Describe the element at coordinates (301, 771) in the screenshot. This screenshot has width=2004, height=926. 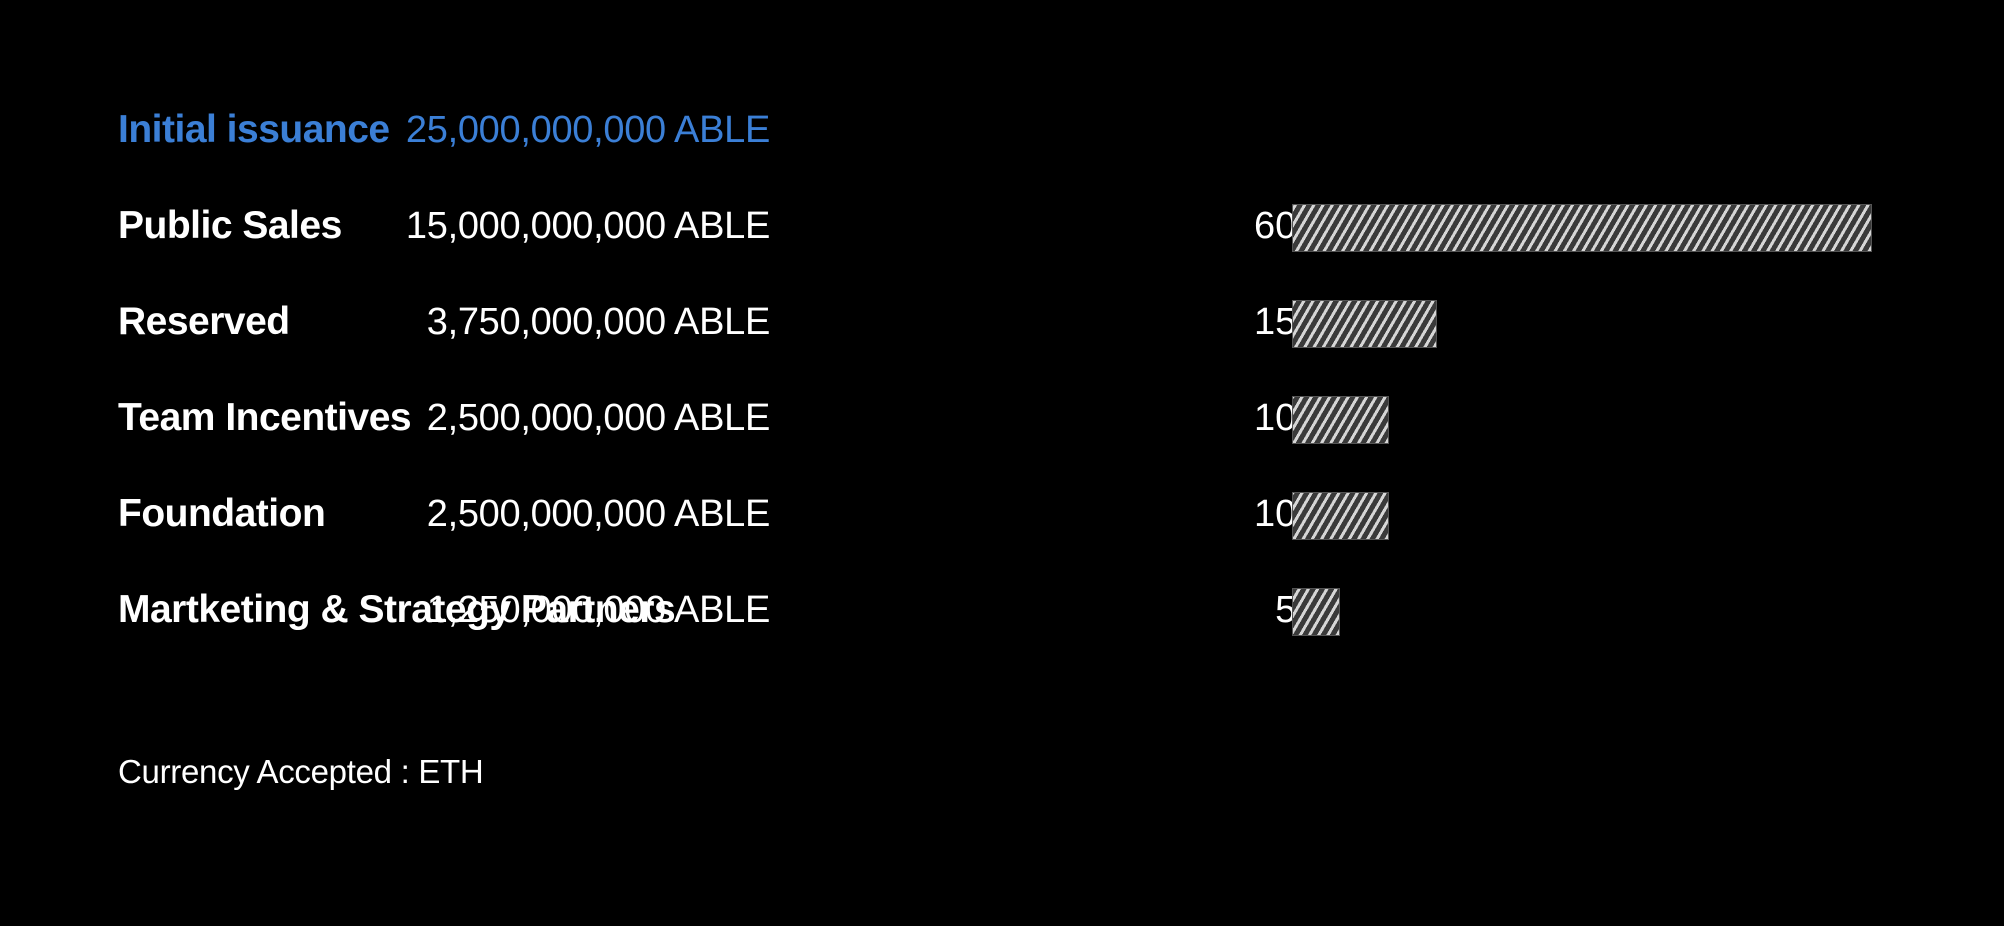
I see `currency-accepted-note: Currency Accepted : ETH` at that location.